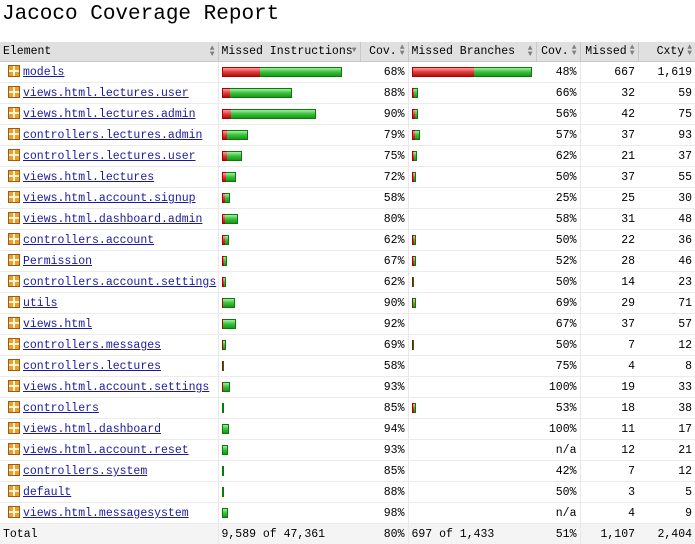 The height and width of the screenshot is (544, 695). I want to click on element-cell: views.html.account.settings, so click(109, 387).